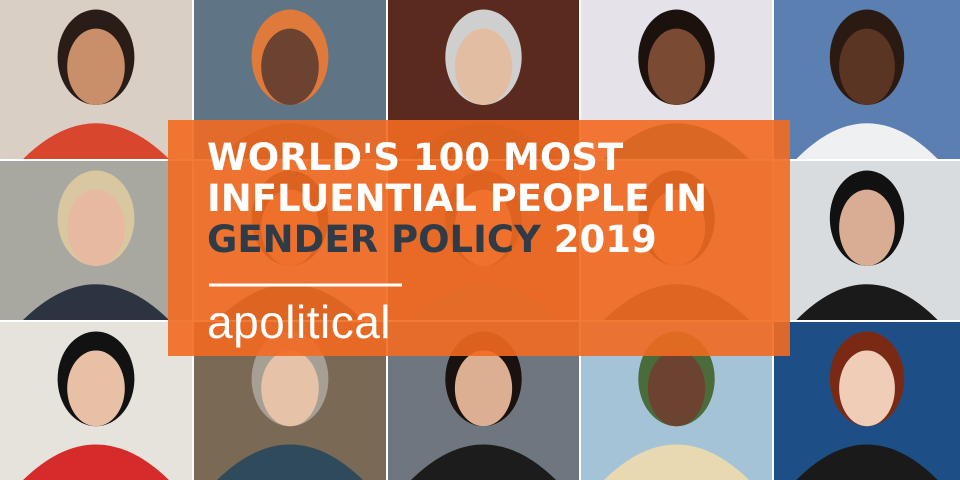 The width and height of the screenshot is (960, 480). What do you see at coordinates (374, 239) in the screenshot?
I see `headline-highlight: GENDER POLICY` at bounding box center [374, 239].